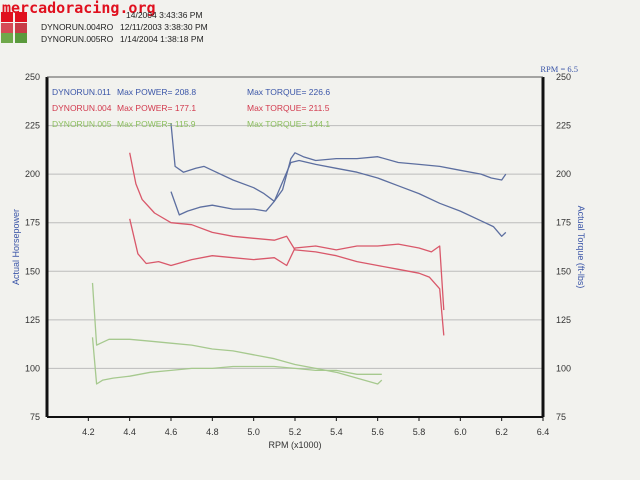 The image size is (640, 480). What do you see at coordinates (288, 108) in the screenshot?
I see `legend-max-torque: Max TORQUE= 211.5` at bounding box center [288, 108].